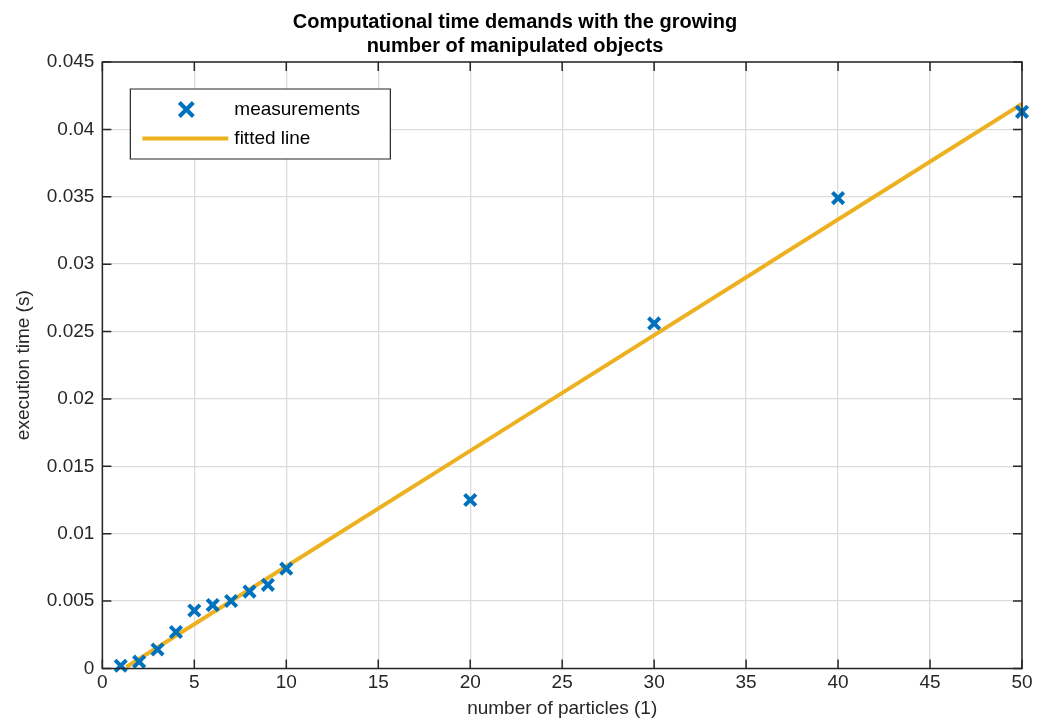  I want to click on y-tick-label: 0.005, so click(70, 600).